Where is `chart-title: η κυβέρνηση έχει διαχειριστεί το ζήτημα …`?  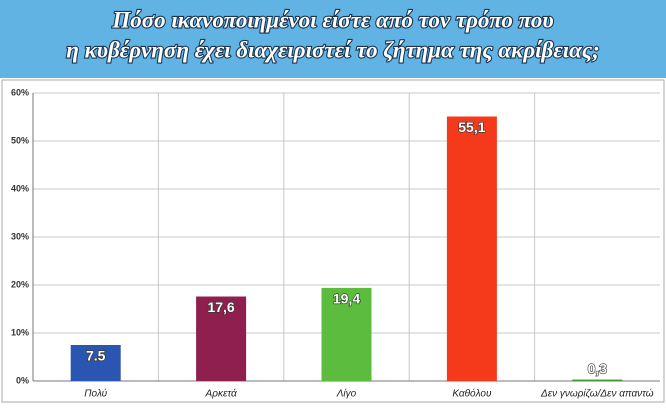
chart-title: η κυβέρνηση έχει διαχειριστεί το ζήτημα … is located at coordinates (333, 50).